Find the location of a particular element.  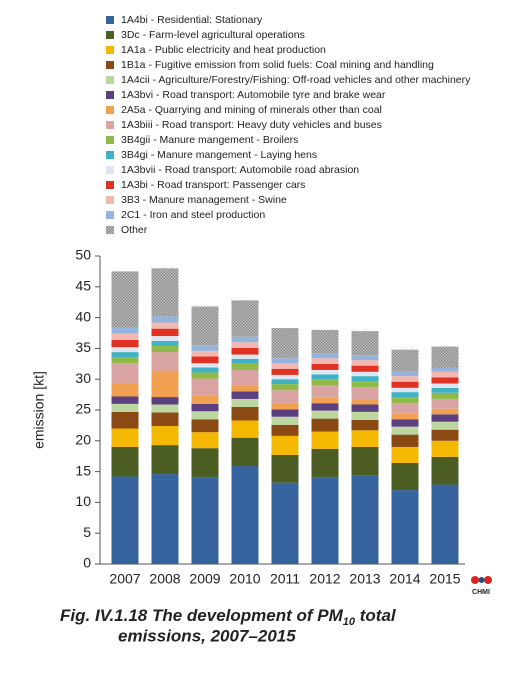

x-tick-label: 2011 is located at coordinates (285, 579).